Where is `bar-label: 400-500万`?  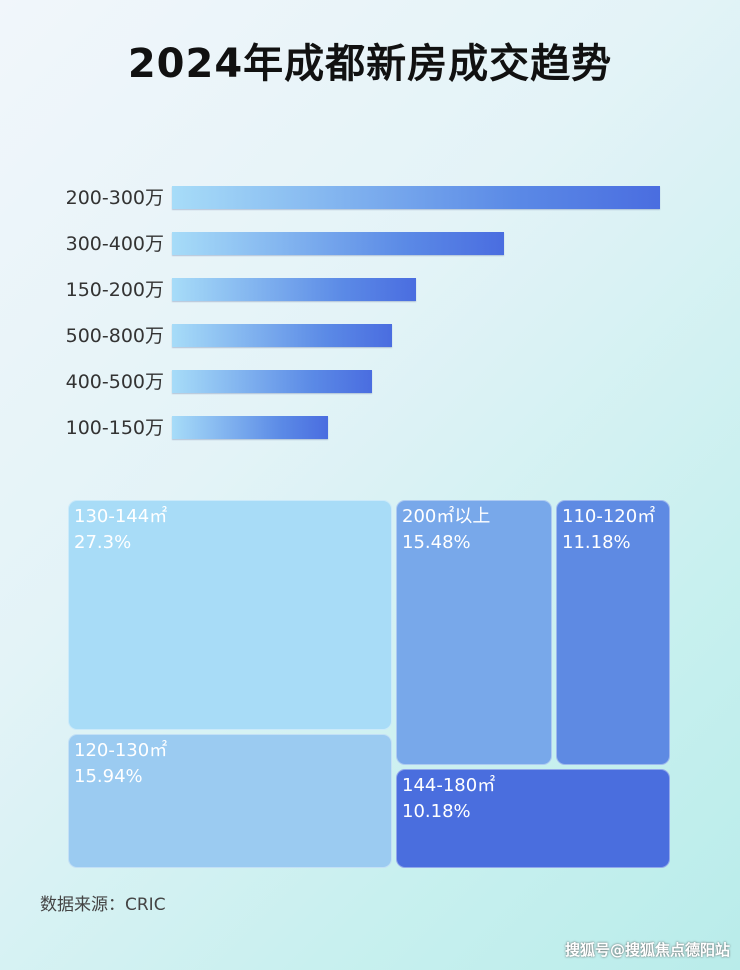 bar-label: 400-500万 is located at coordinates (114, 382).